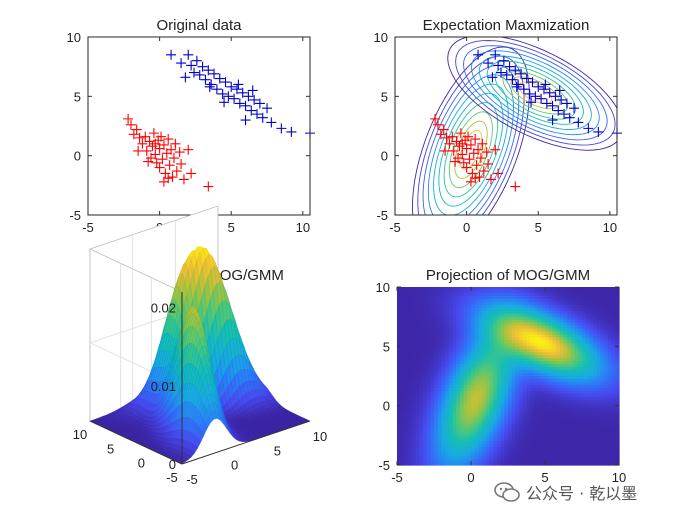 This screenshot has width=692, height=520. What do you see at coordinates (199, 25) in the screenshot?
I see `chart-title: Original data` at bounding box center [199, 25].